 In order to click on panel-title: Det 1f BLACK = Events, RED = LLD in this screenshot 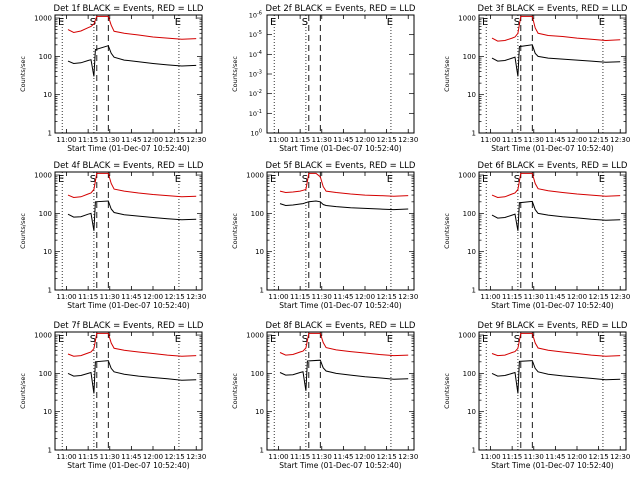, I will do `click(129, 9)`.